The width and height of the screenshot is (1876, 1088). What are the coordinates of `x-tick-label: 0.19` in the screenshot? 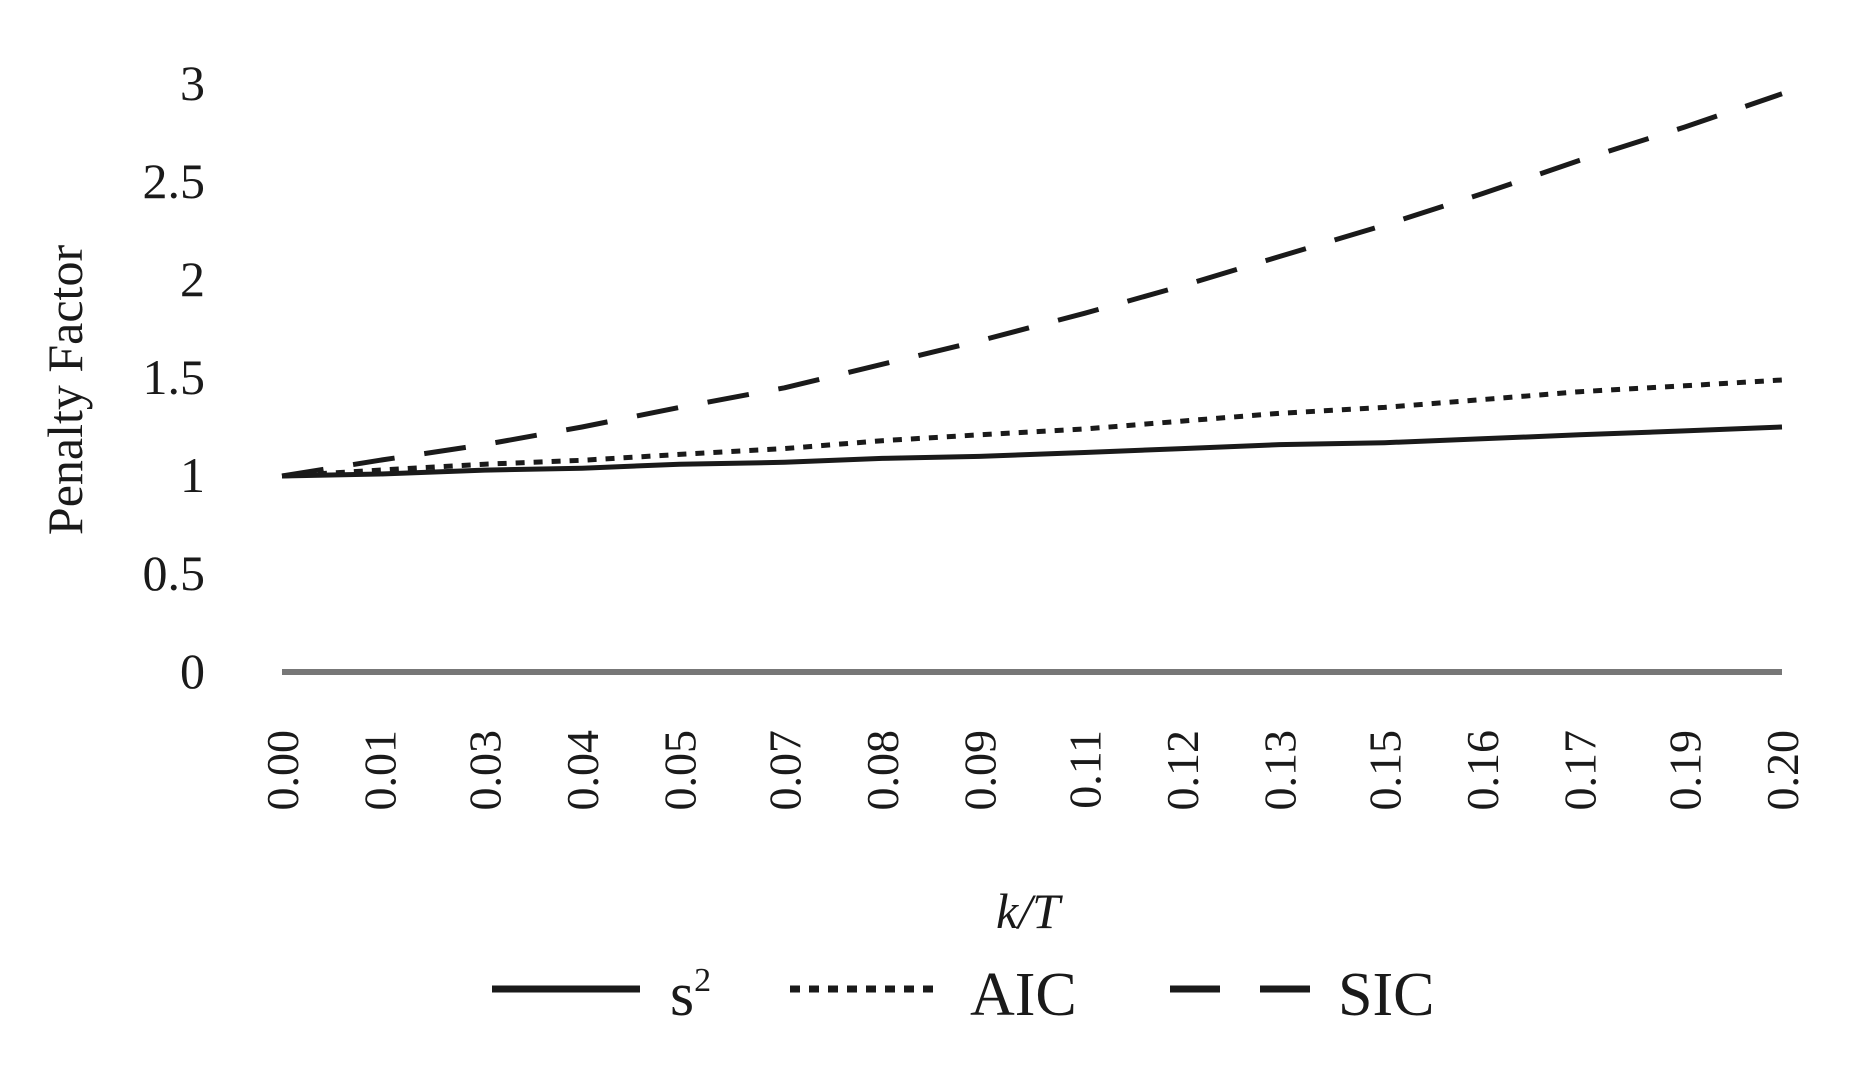 It's located at (1685, 770).